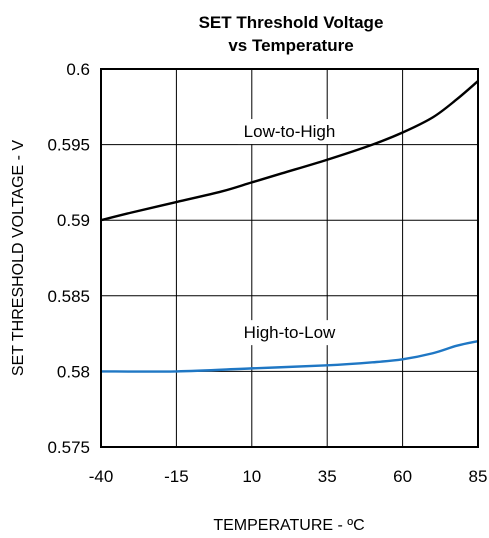 The image size is (489, 538). What do you see at coordinates (68, 296) in the screenshot?
I see `y-tick-label: 0.585` at bounding box center [68, 296].